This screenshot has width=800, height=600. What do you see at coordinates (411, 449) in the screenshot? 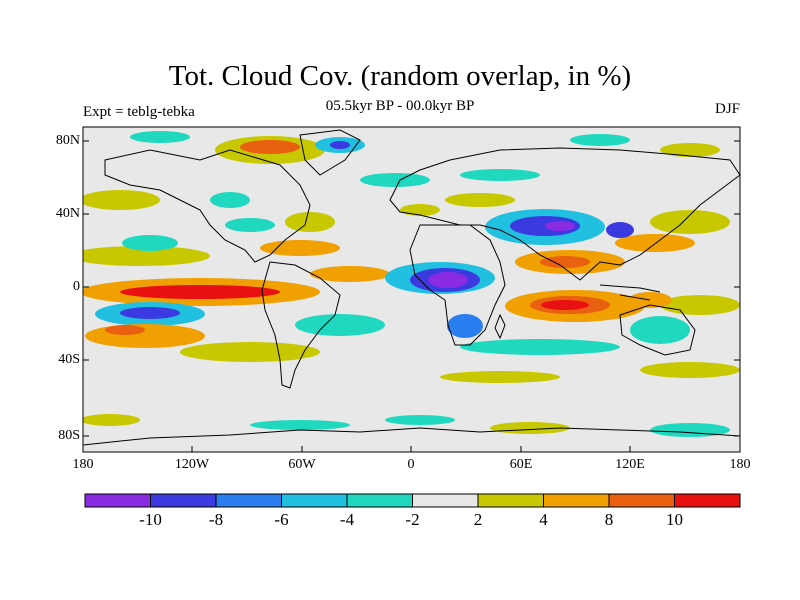
I see `x-tick-marks` at bounding box center [411, 449].